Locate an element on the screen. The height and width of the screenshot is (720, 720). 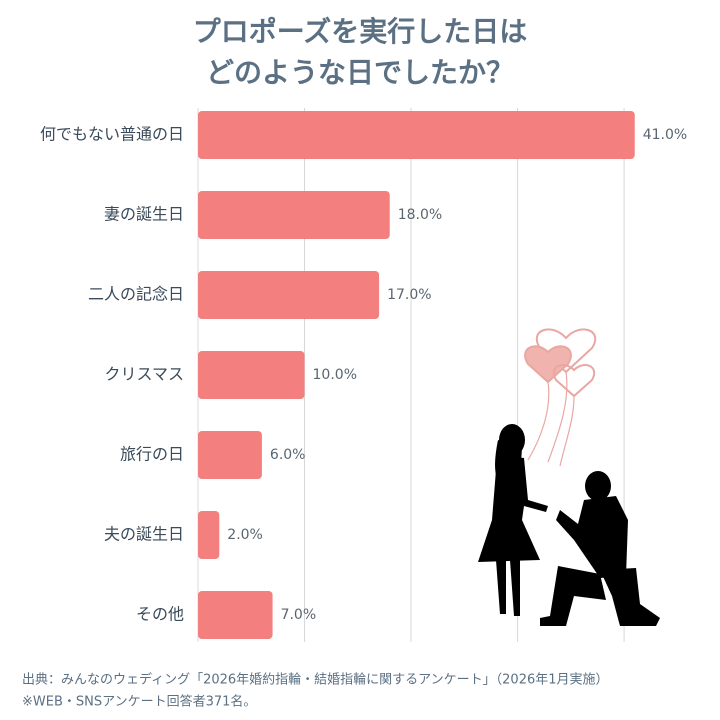
value-label: 2.0% is located at coordinates (245, 535).